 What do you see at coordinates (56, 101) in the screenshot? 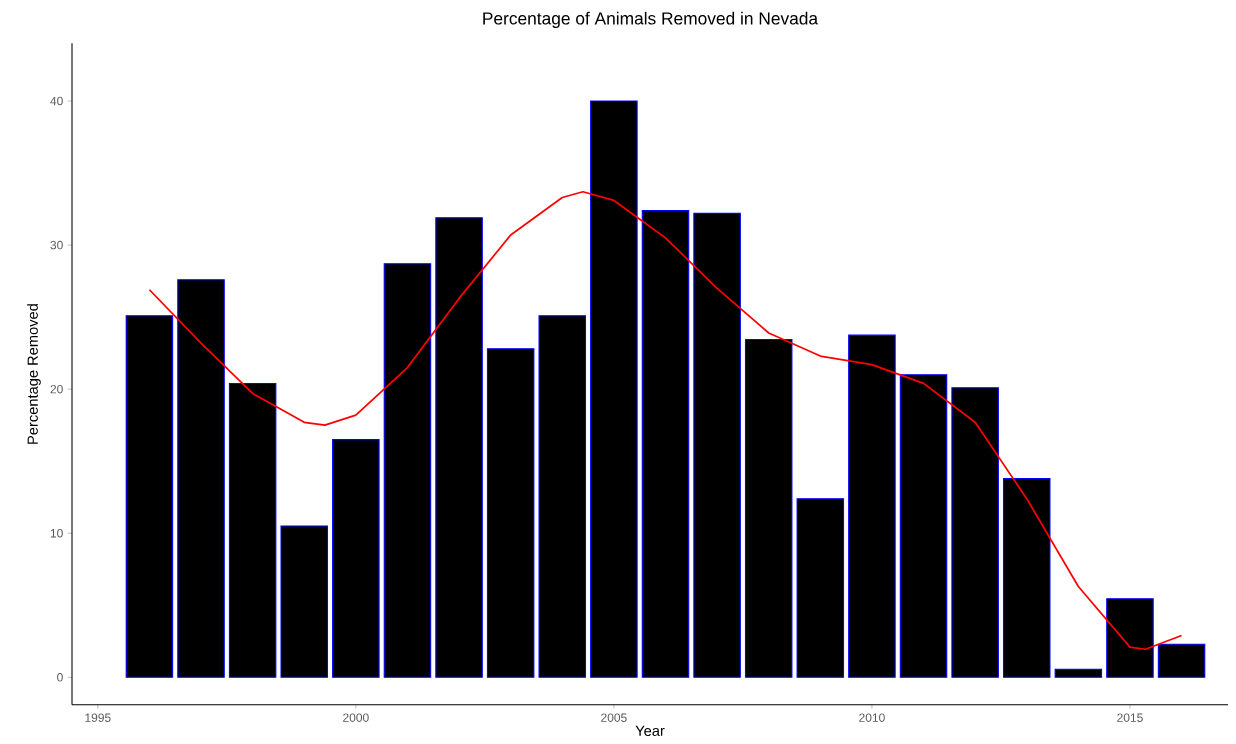
I see `y-tick-label: 40` at bounding box center [56, 101].